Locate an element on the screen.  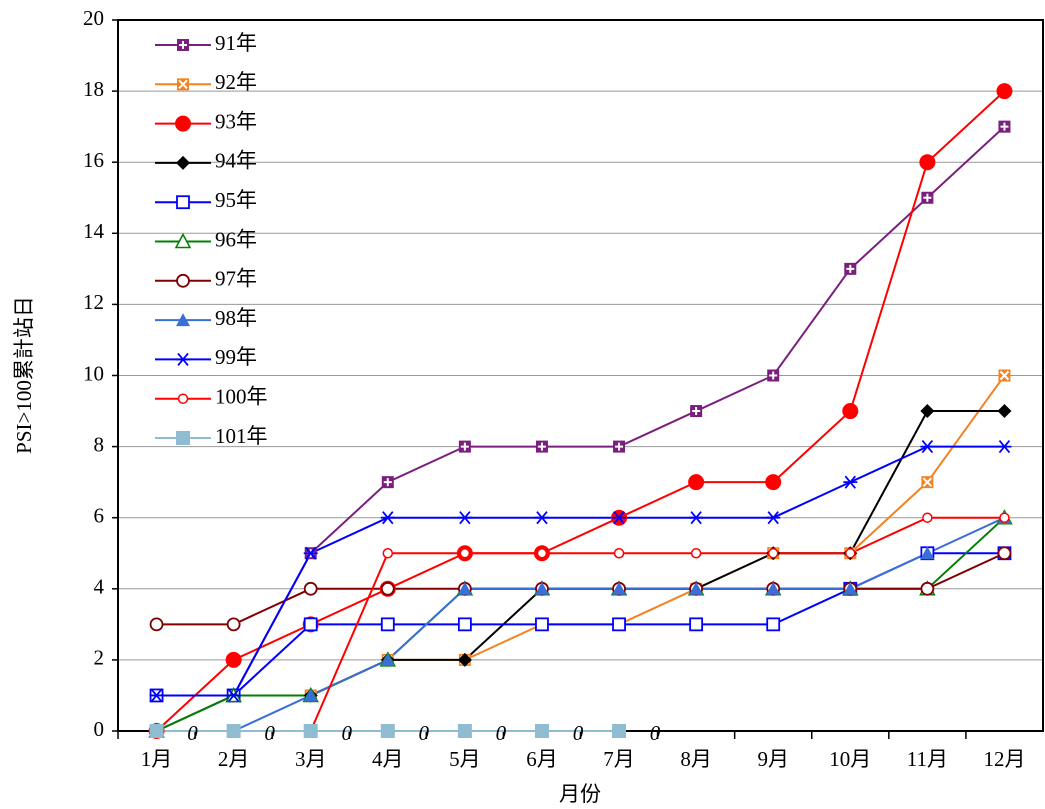
y-tick-label: 10 is located at coordinates (93, 373).